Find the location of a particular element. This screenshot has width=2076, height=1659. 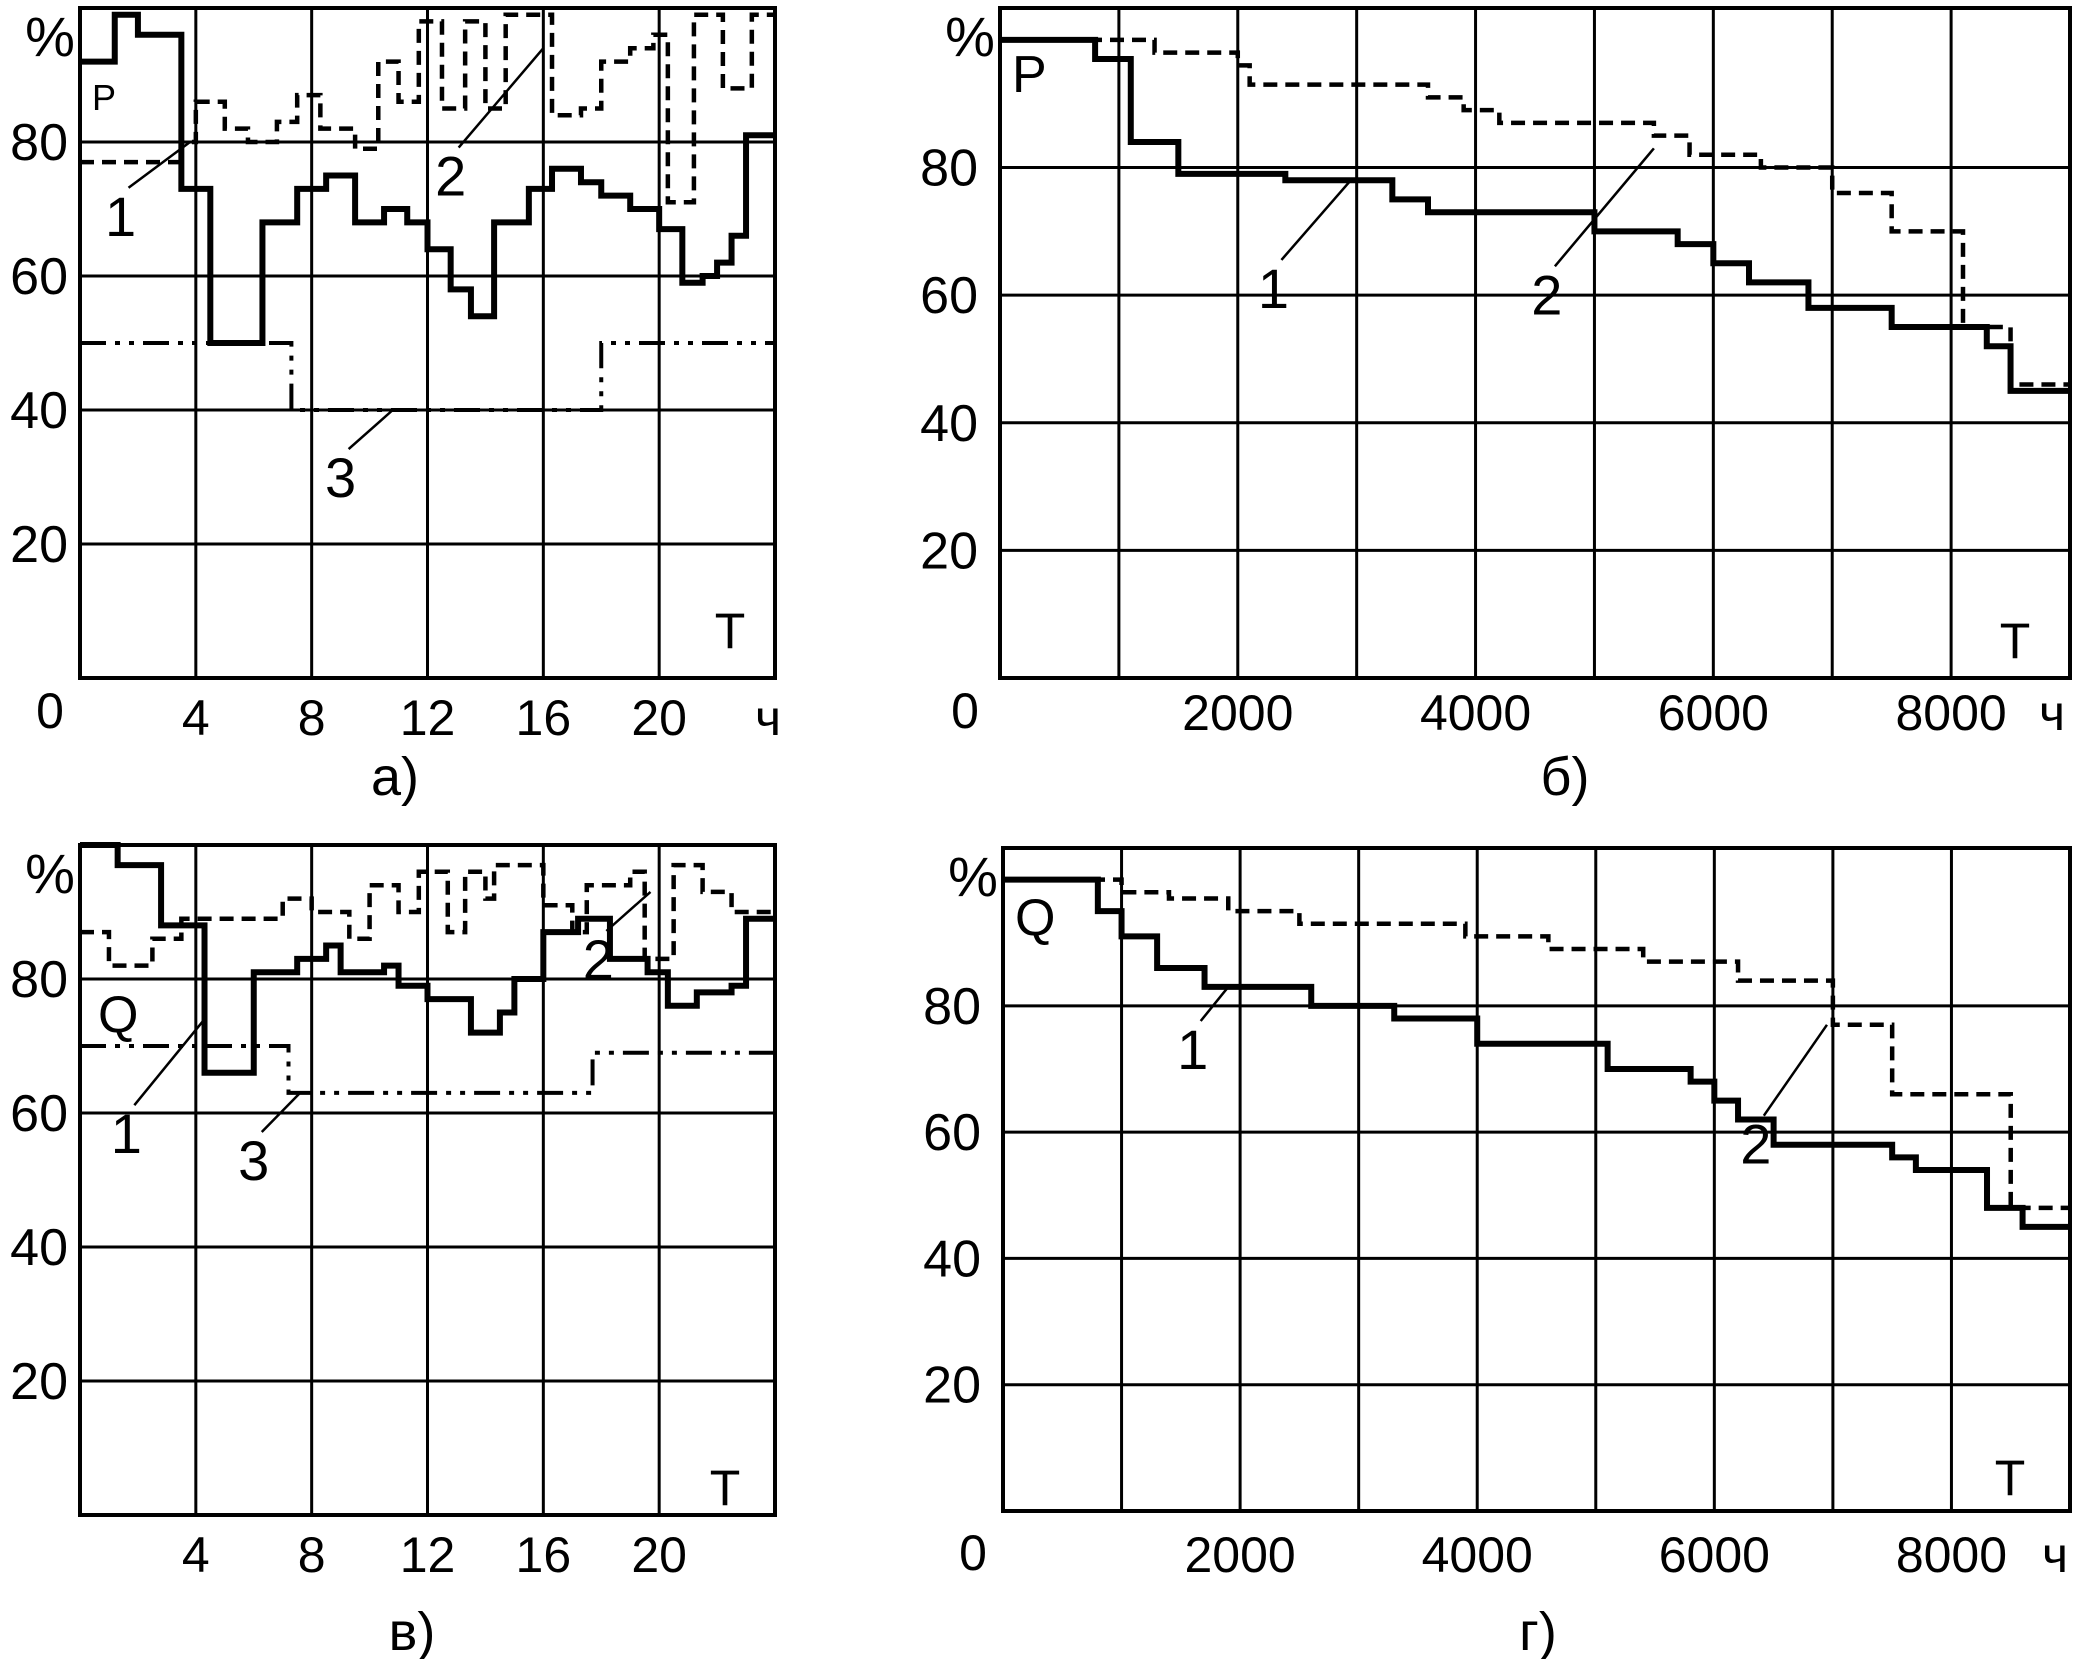

chart-caption: в) is located at coordinates (412, 1630).